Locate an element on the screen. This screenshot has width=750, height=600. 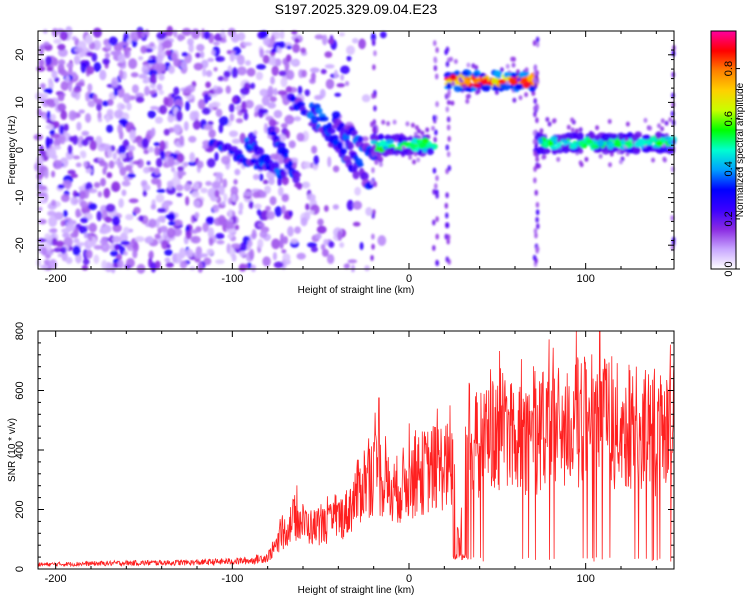
snr-y-tick-label: 800 is located at coordinates (20, 331).